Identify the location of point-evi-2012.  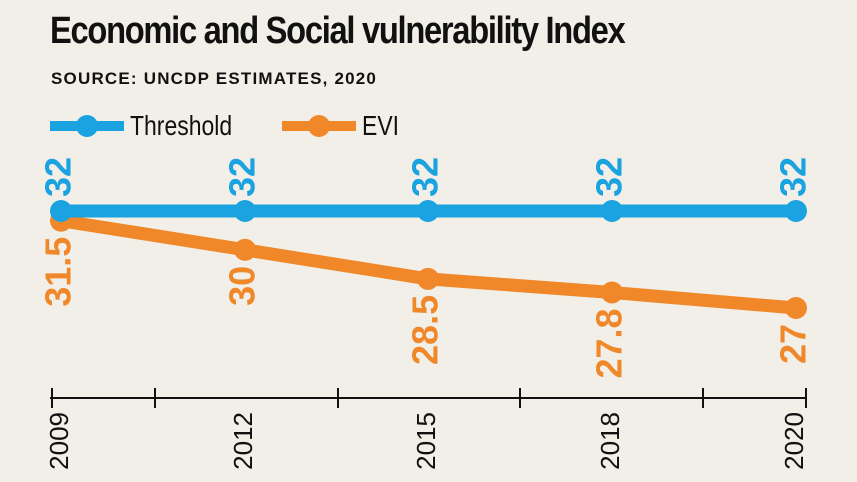
(245, 249).